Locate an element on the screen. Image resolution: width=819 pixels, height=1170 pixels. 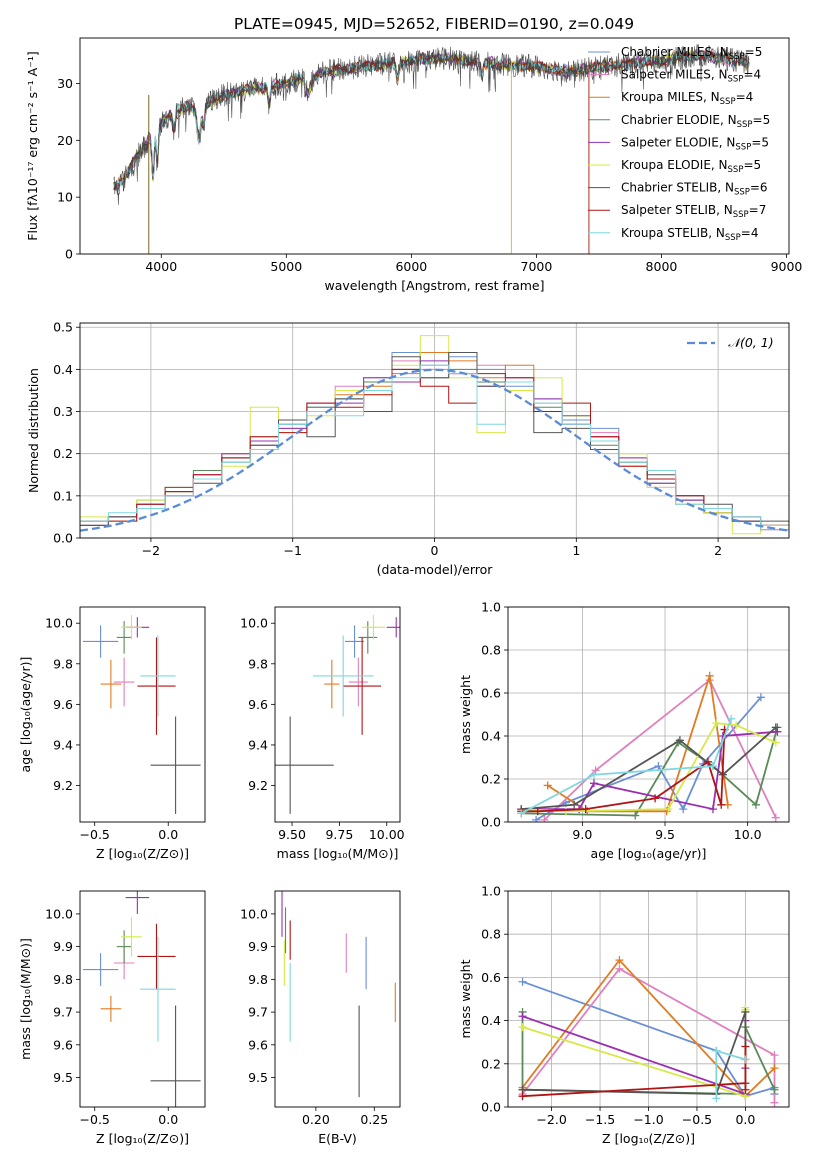
x-tick-label: 0 is located at coordinates (435, 550).